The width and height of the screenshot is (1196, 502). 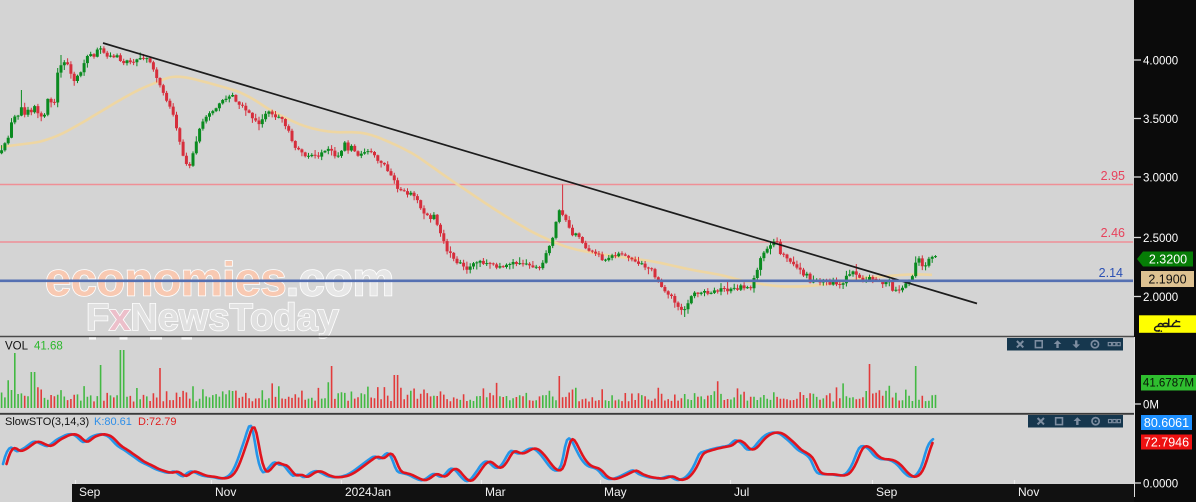 I want to click on svg-text: 4.0000, so click(x=1160, y=62).